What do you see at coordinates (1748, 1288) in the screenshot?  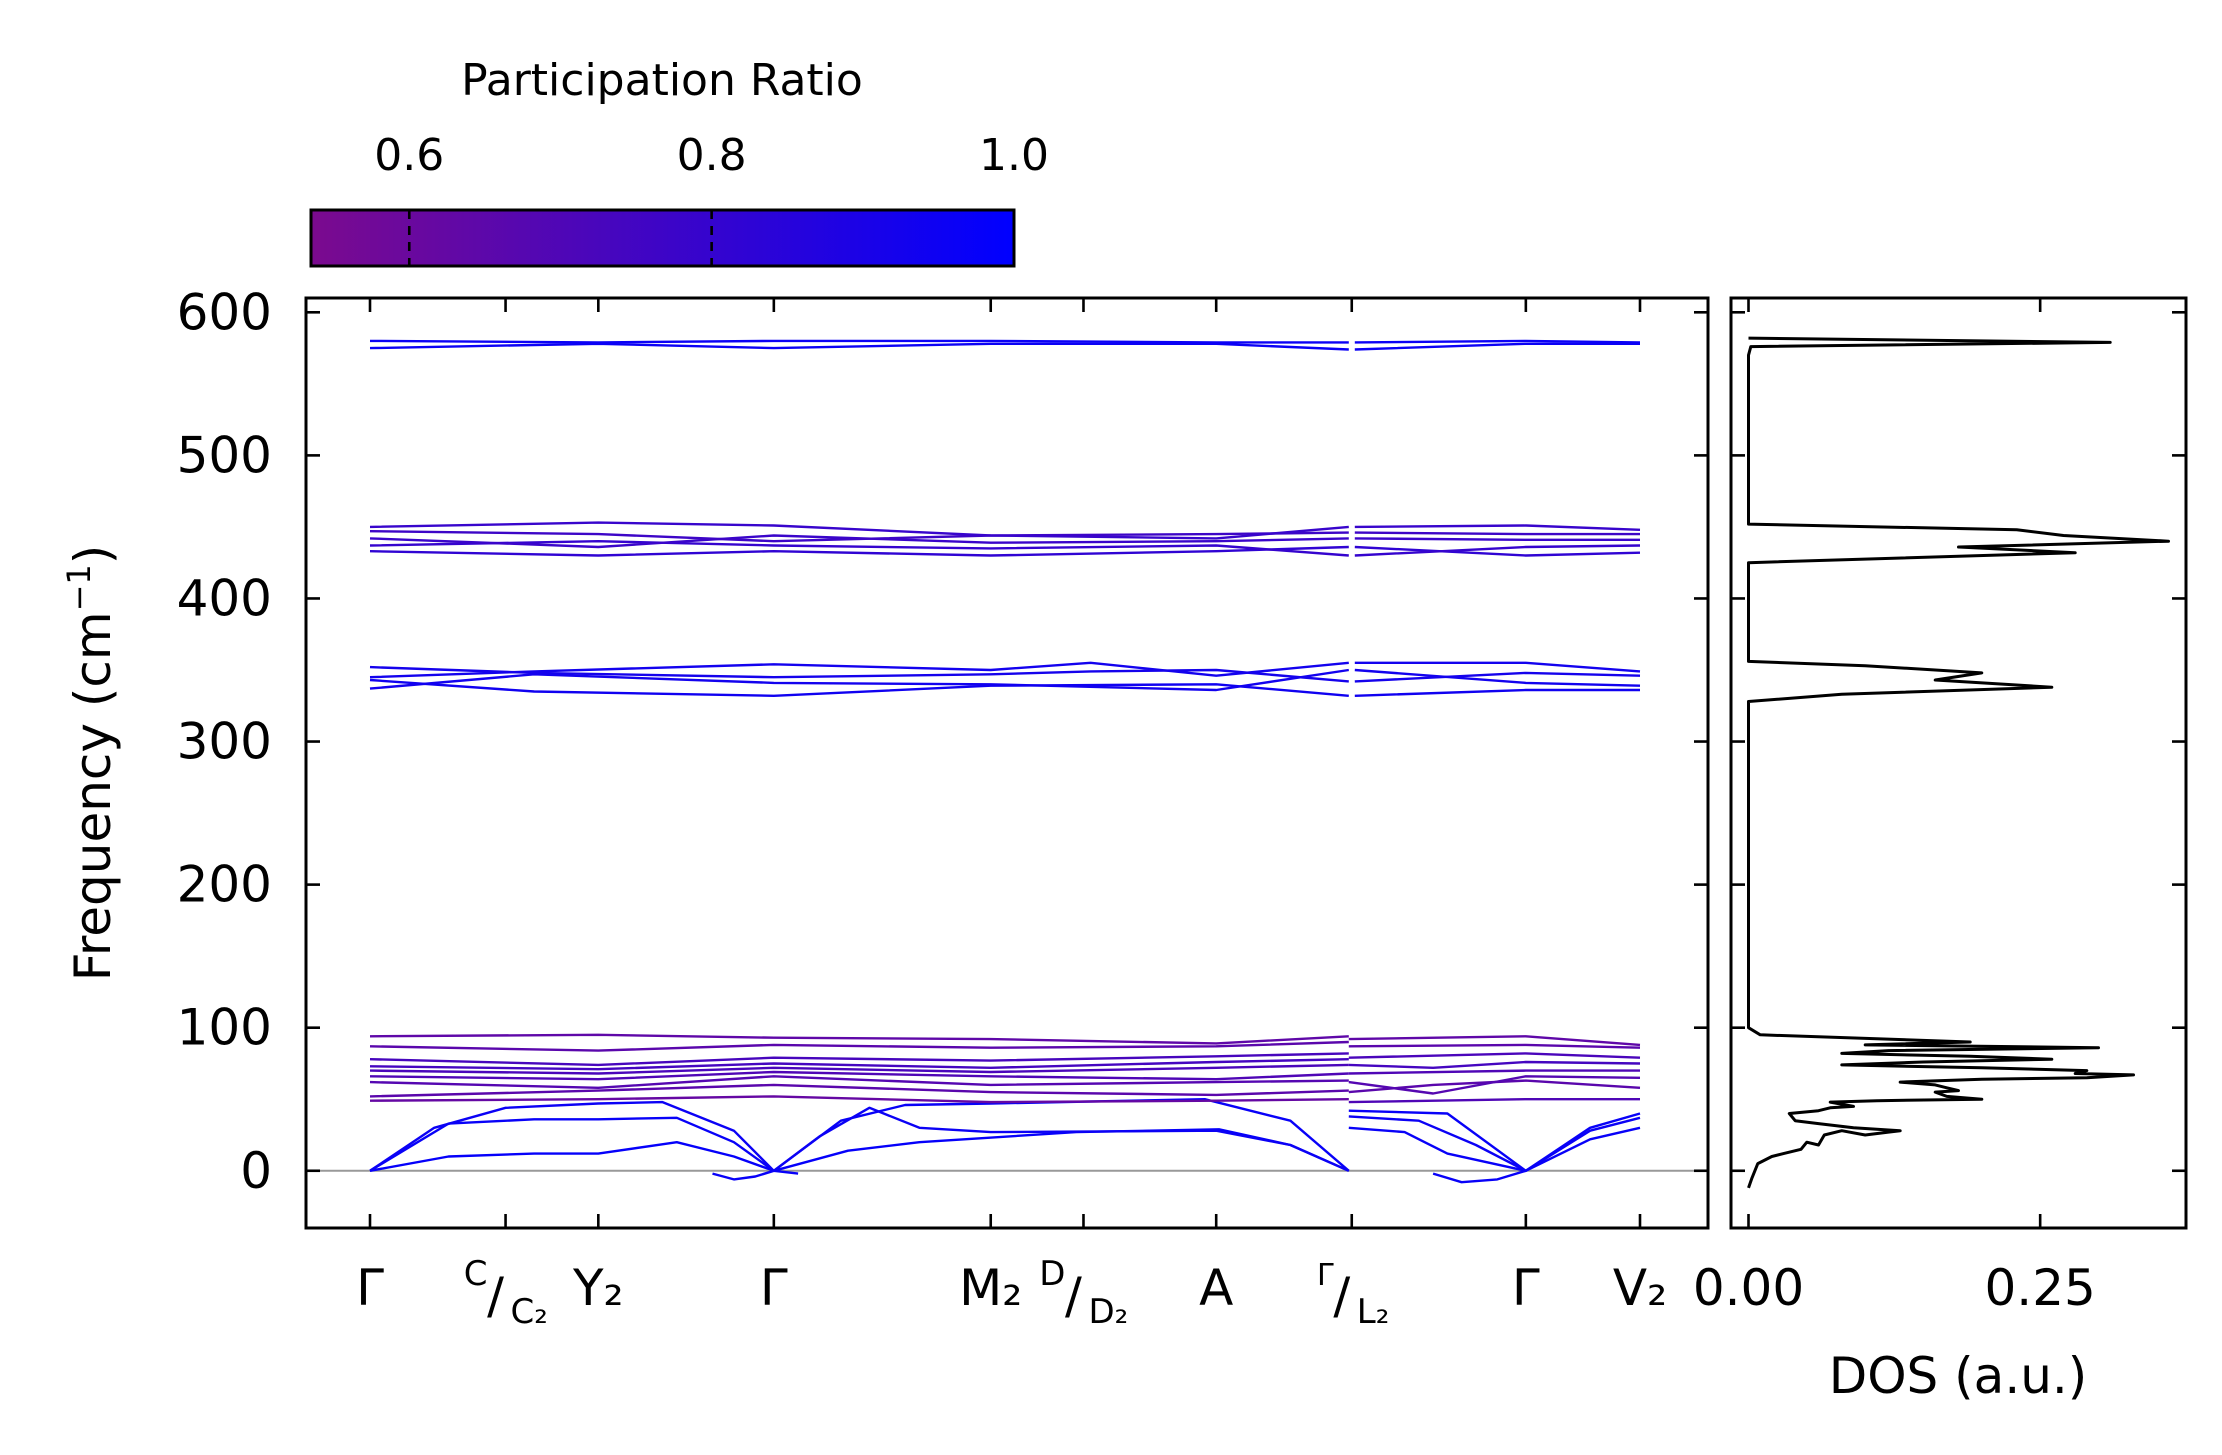 I see `dos-tick-label: 0.00` at bounding box center [1748, 1288].